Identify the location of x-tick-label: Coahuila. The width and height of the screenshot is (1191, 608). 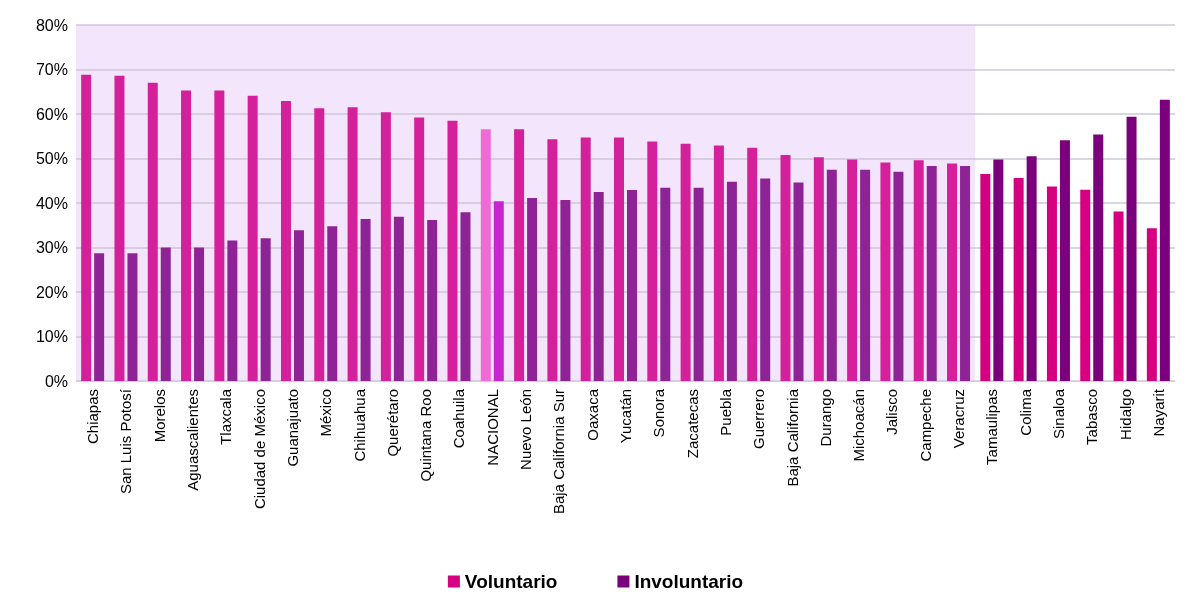
(459, 418).